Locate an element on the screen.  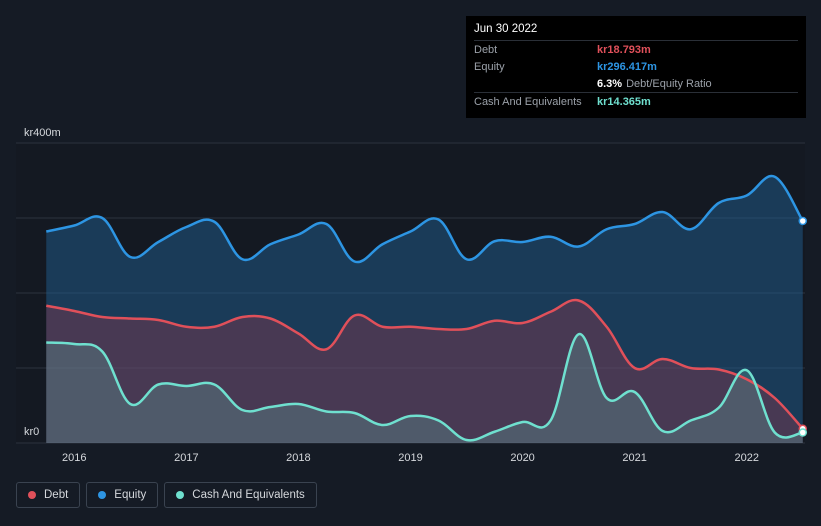
end-markers is located at coordinates (803, 326).